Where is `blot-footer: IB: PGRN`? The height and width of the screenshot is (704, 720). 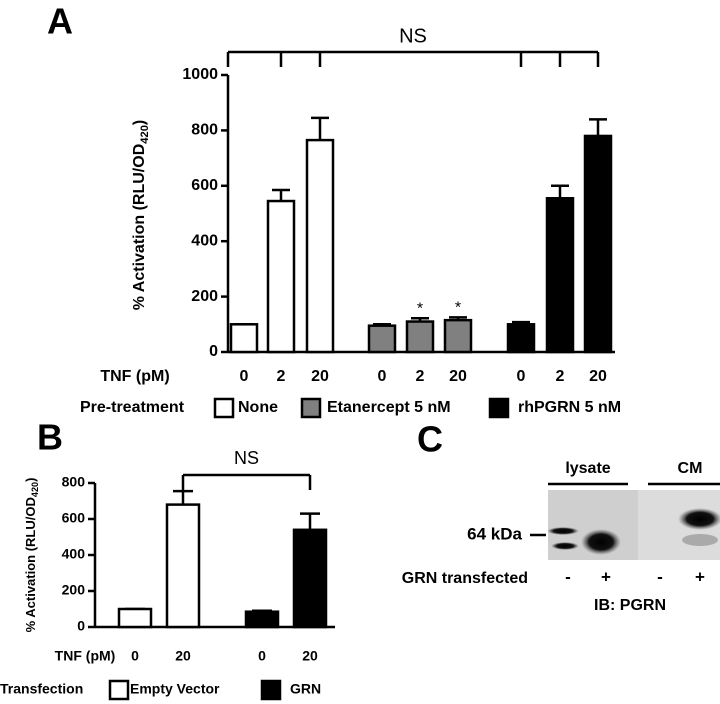
blot-footer: IB: PGRN is located at coordinates (630, 605).